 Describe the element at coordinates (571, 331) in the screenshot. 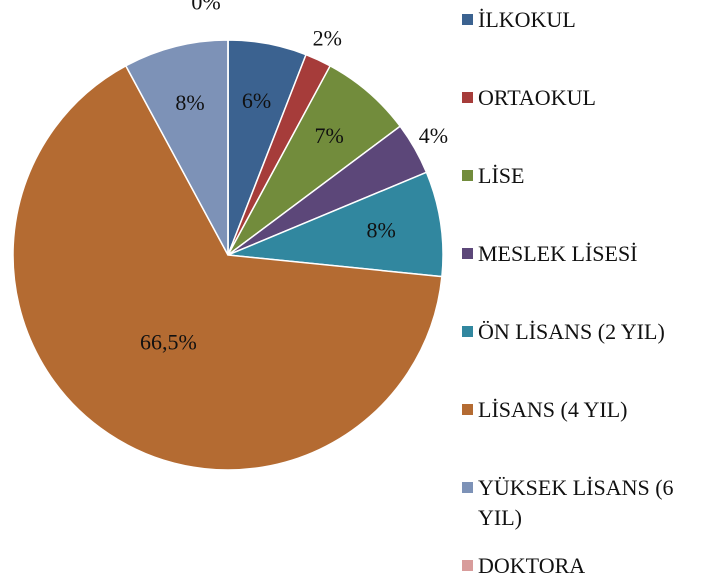

I see `legend-label: ÖN LİSANS (2 YIL)` at that location.